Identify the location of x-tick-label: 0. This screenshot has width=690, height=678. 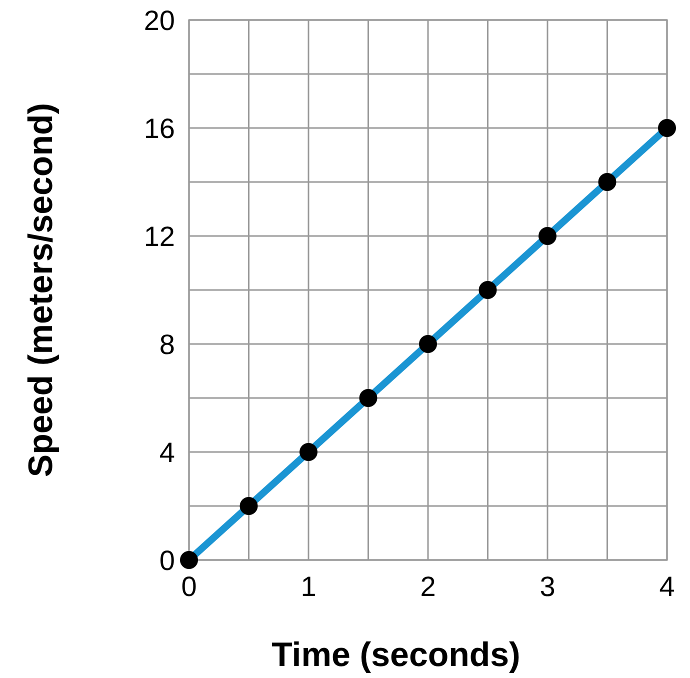
(189, 586).